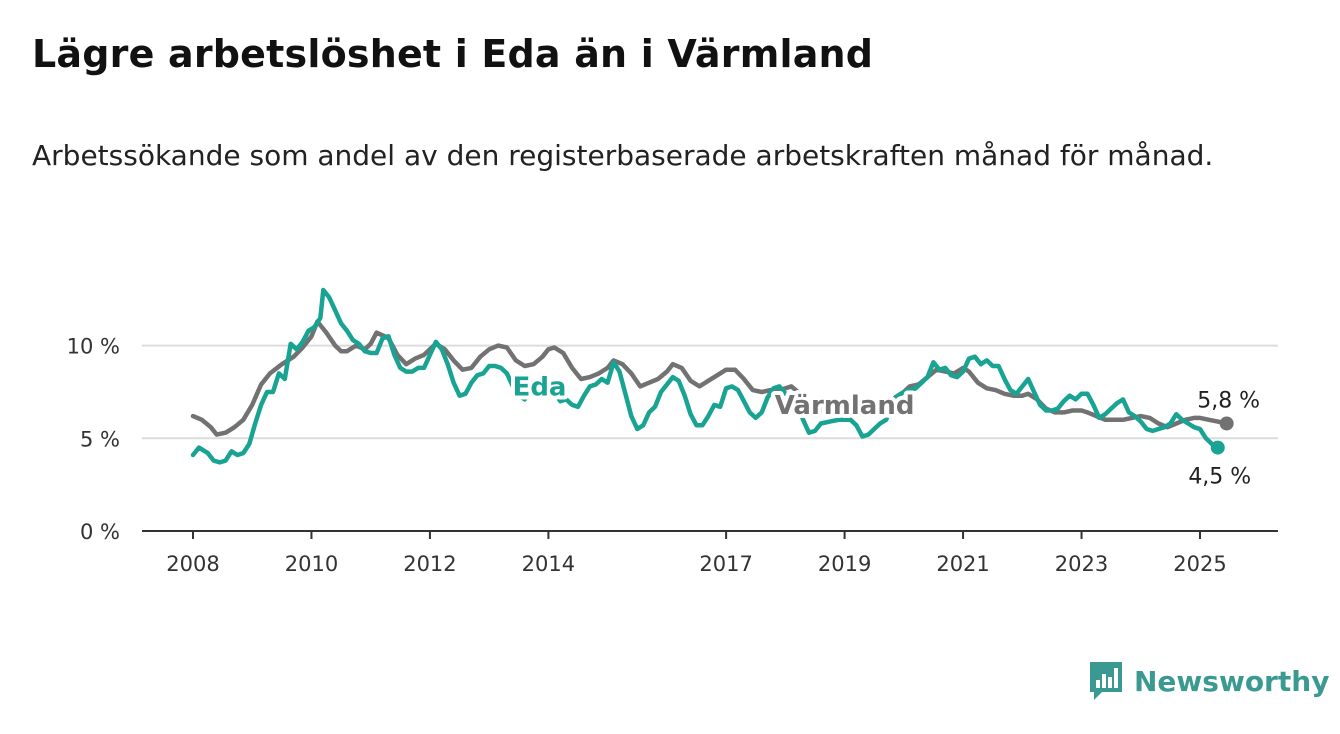  I want to click on brand-name: Newsworthy, so click(1232, 681).